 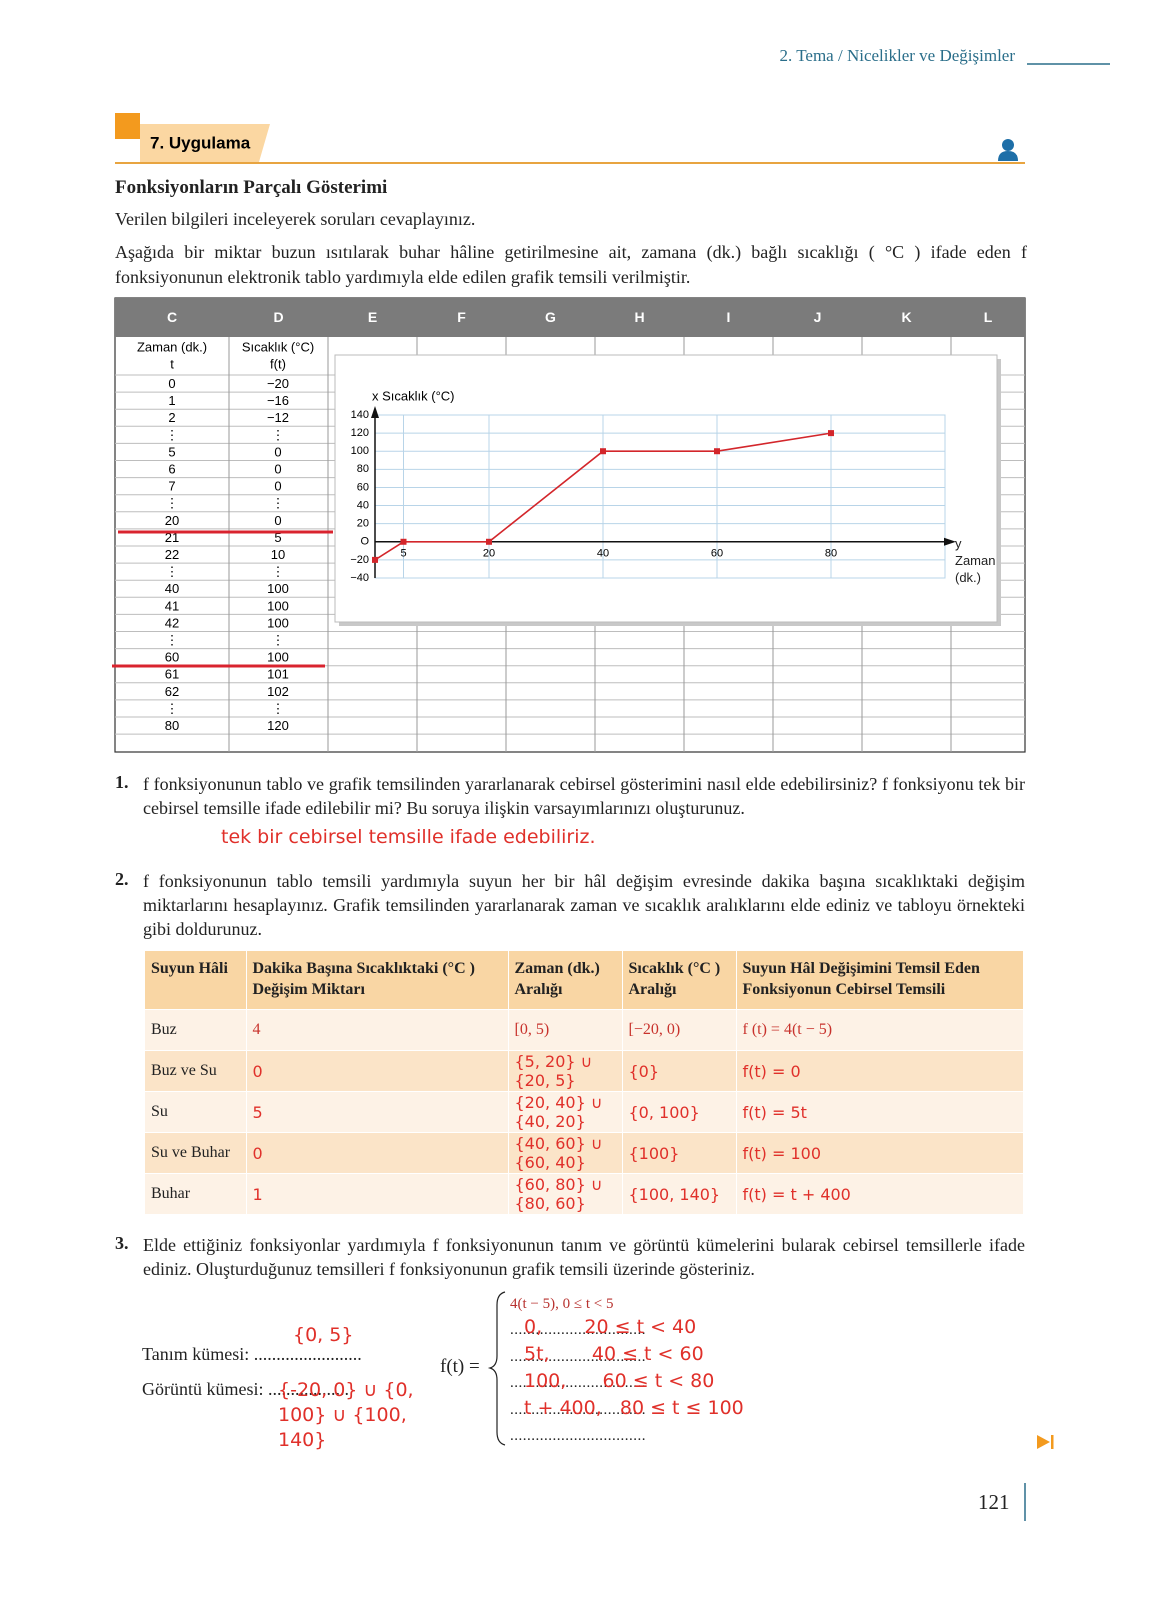 I want to click on question-number: 3., so click(x=122, y=1243).